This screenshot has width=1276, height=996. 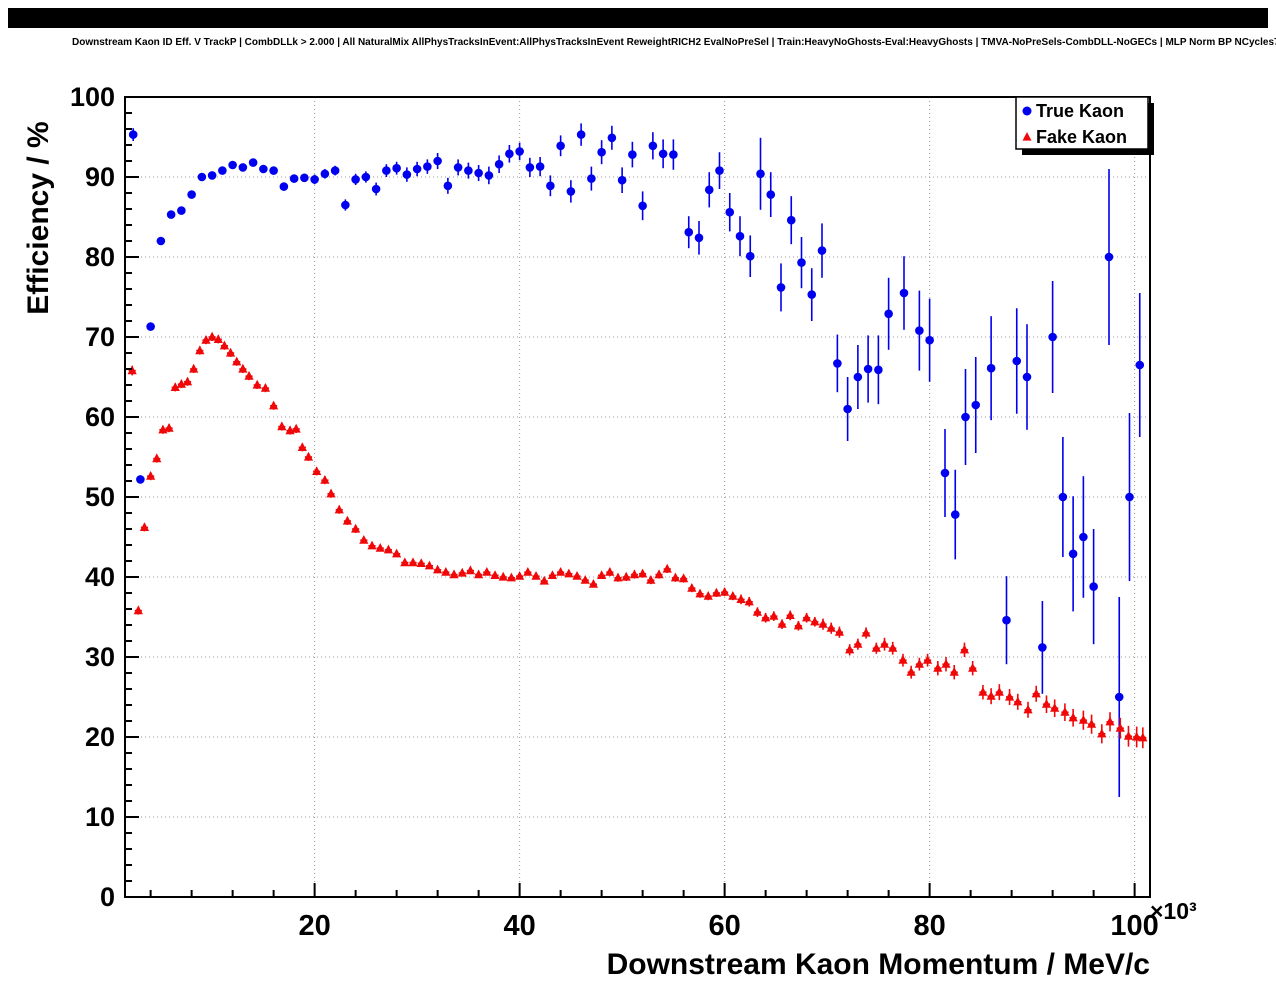 I want to click on legend-item-true-kaon: True Kaon, so click(x=1073, y=111).